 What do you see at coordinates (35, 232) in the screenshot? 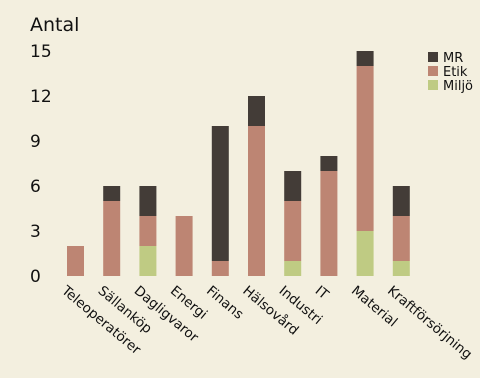
I see `y-tick-label: 3` at bounding box center [35, 232].